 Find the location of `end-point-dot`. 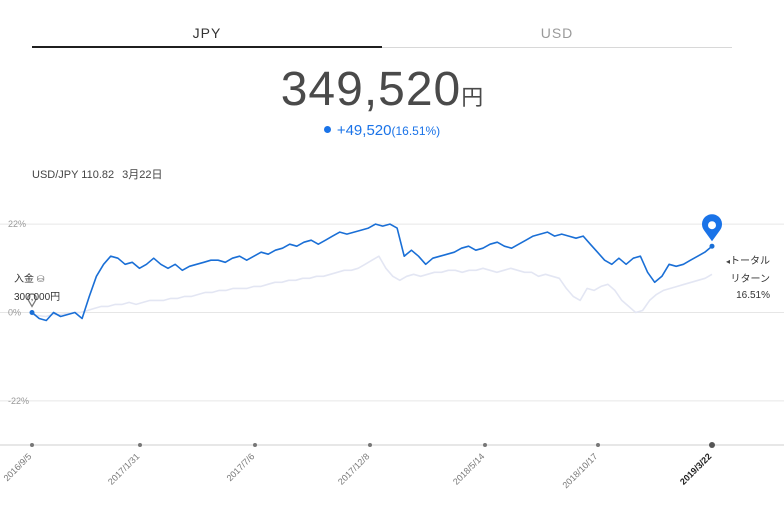

end-point-dot is located at coordinates (712, 246).